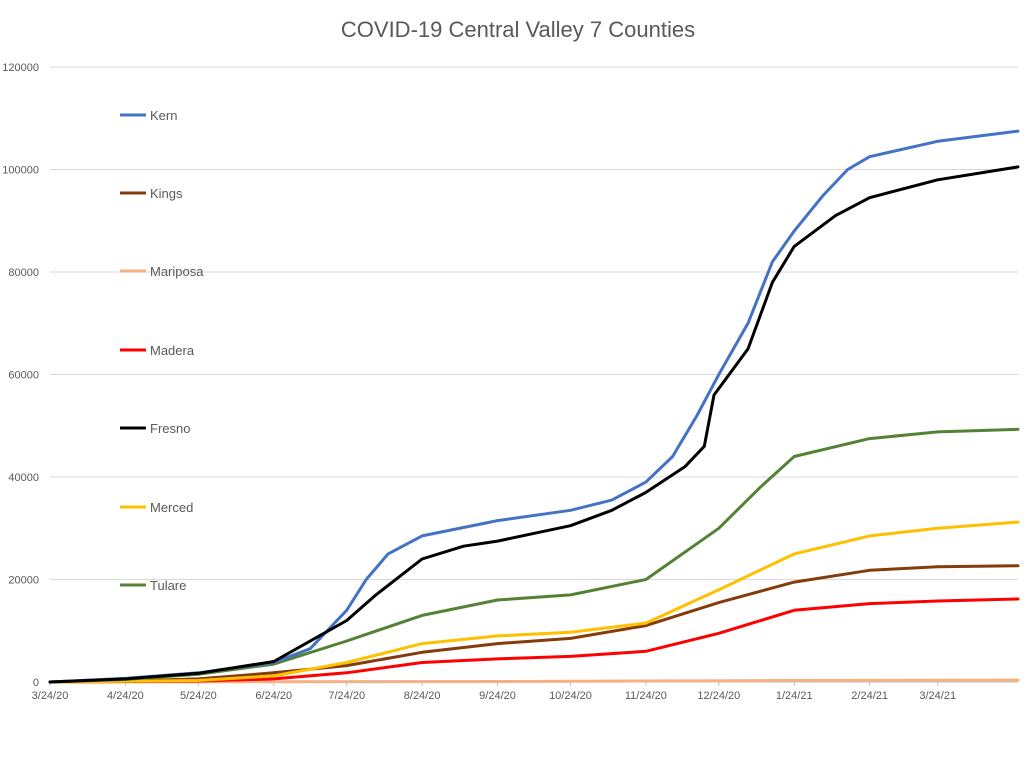 This screenshot has width=1036, height=774. I want to click on y-tick-label: 0, so click(36, 683).